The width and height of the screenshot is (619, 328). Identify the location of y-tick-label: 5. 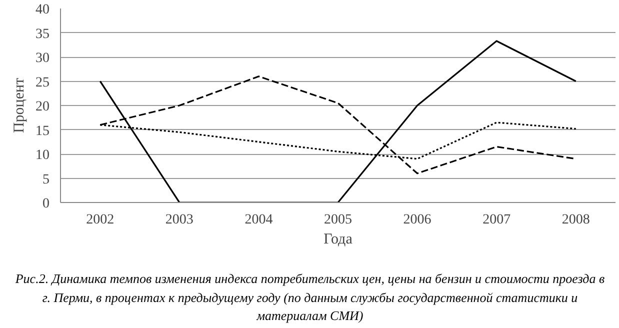
(46, 180).